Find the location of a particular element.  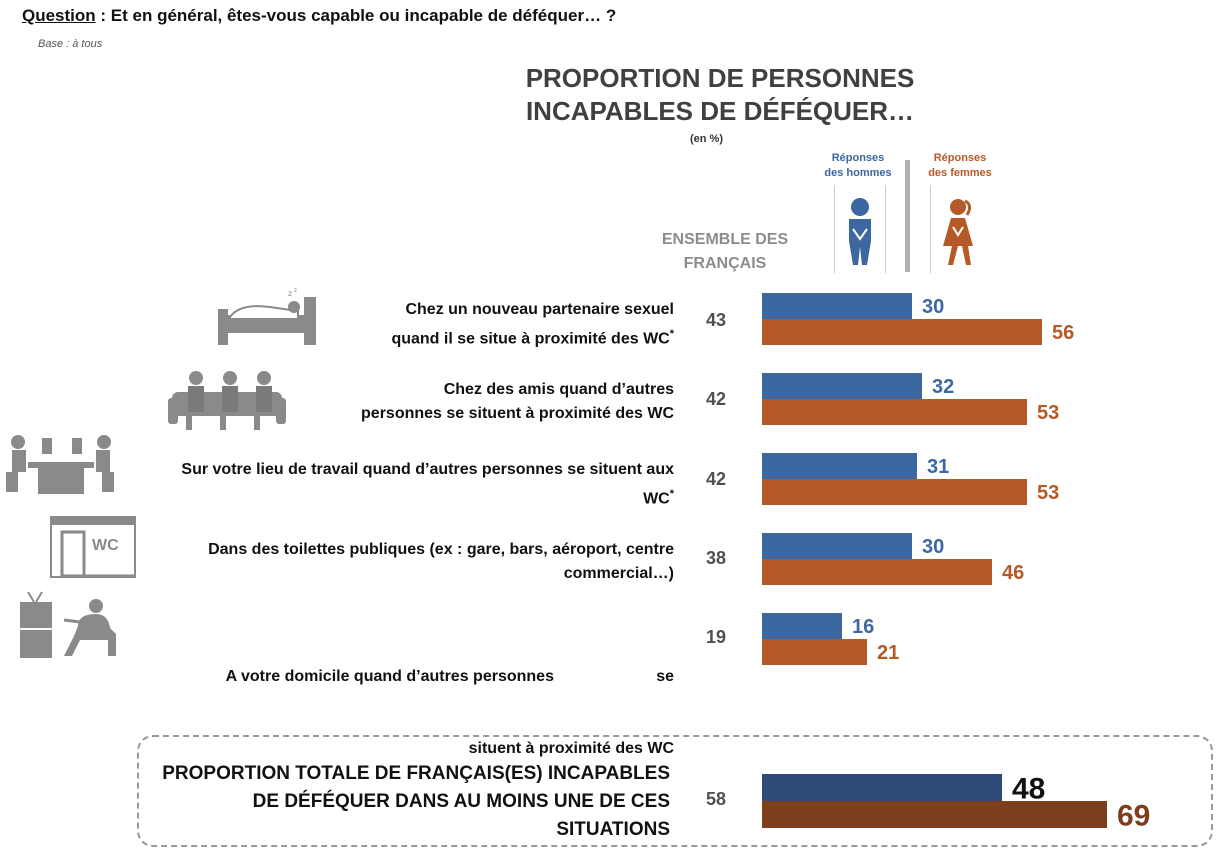

value-label-women-2: 53 is located at coordinates (1048, 413).